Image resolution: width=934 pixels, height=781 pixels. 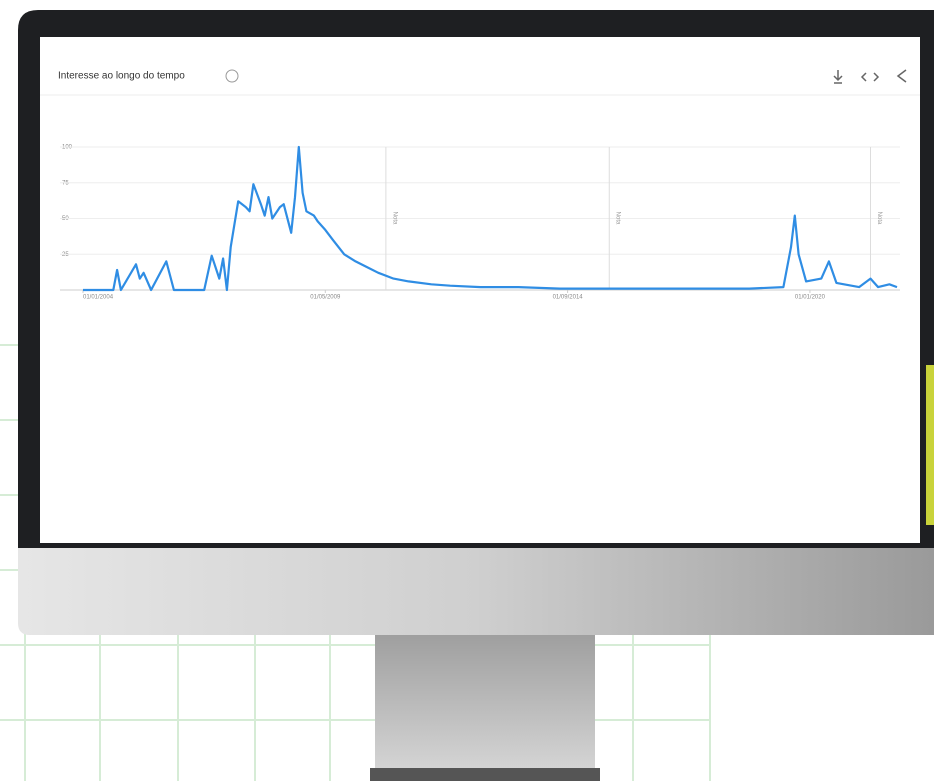 What do you see at coordinates (838, 77) in the screenshot?
I see `download-icon` at bounding box center [838, 77].